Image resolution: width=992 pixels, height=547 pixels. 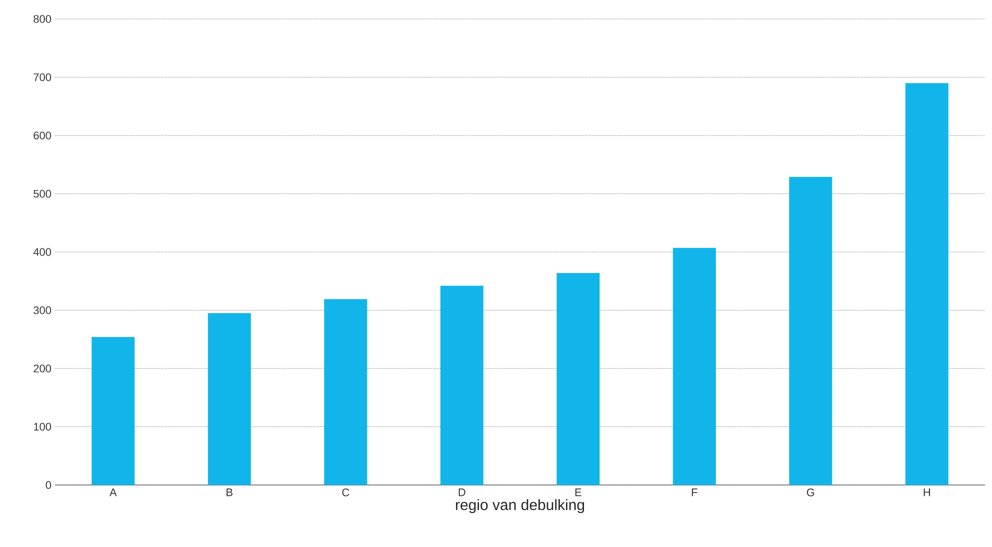 I want to click on y-tick-label: 400, so click(x=42, y=252).